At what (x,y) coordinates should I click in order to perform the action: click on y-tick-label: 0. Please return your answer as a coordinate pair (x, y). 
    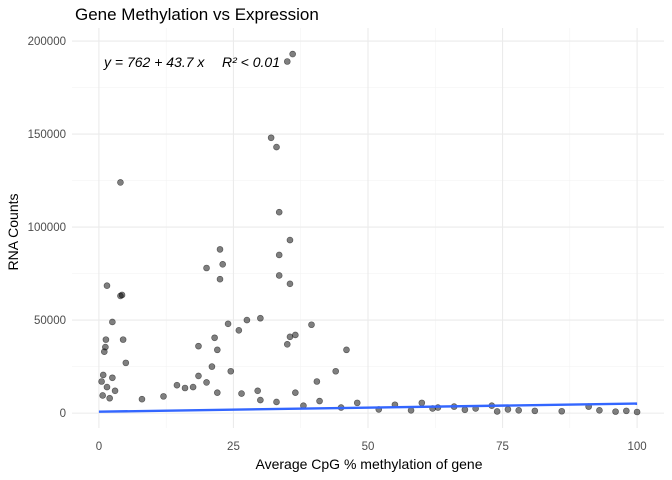
    Looking at the image, I should click on (63, 414).